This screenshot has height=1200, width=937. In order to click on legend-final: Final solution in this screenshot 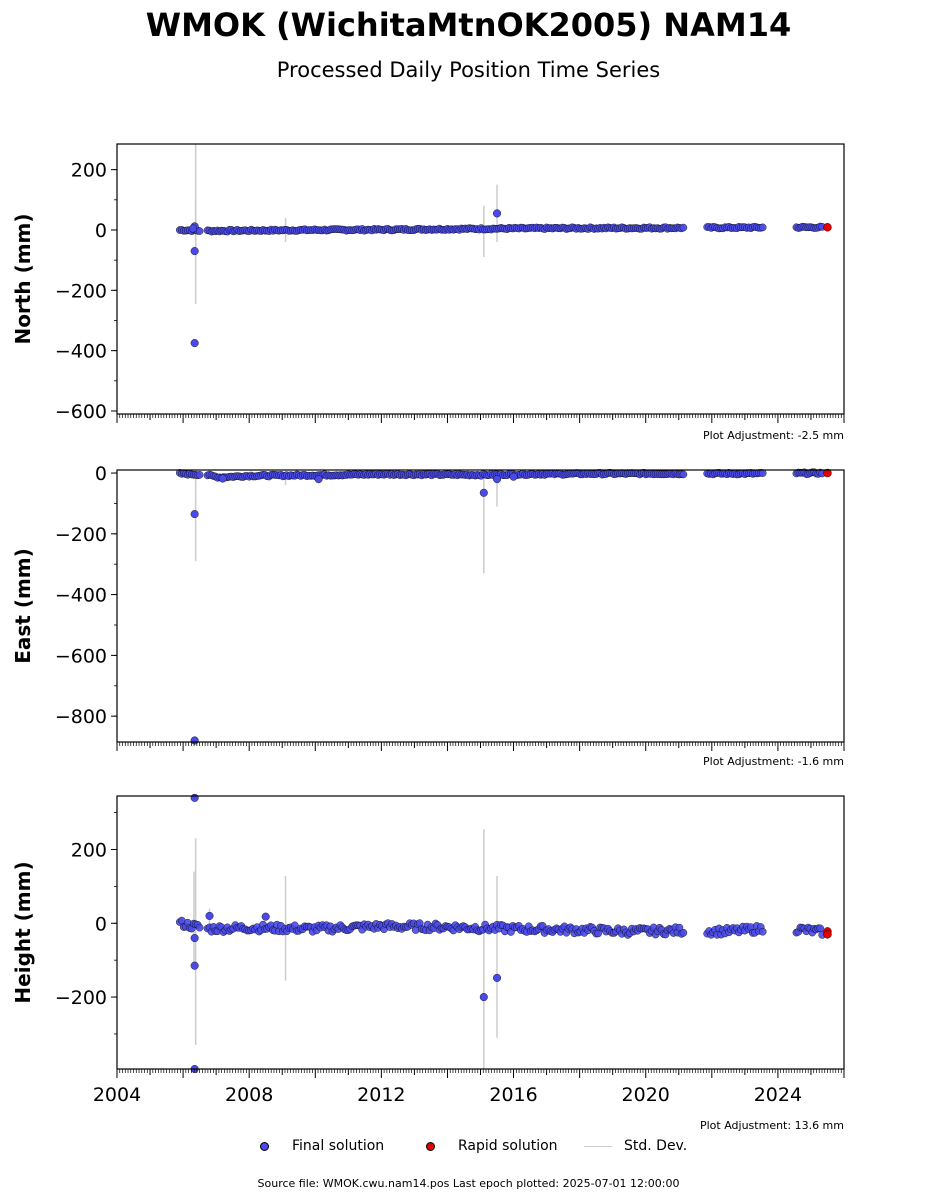, I will do `click(318, 1146)`.